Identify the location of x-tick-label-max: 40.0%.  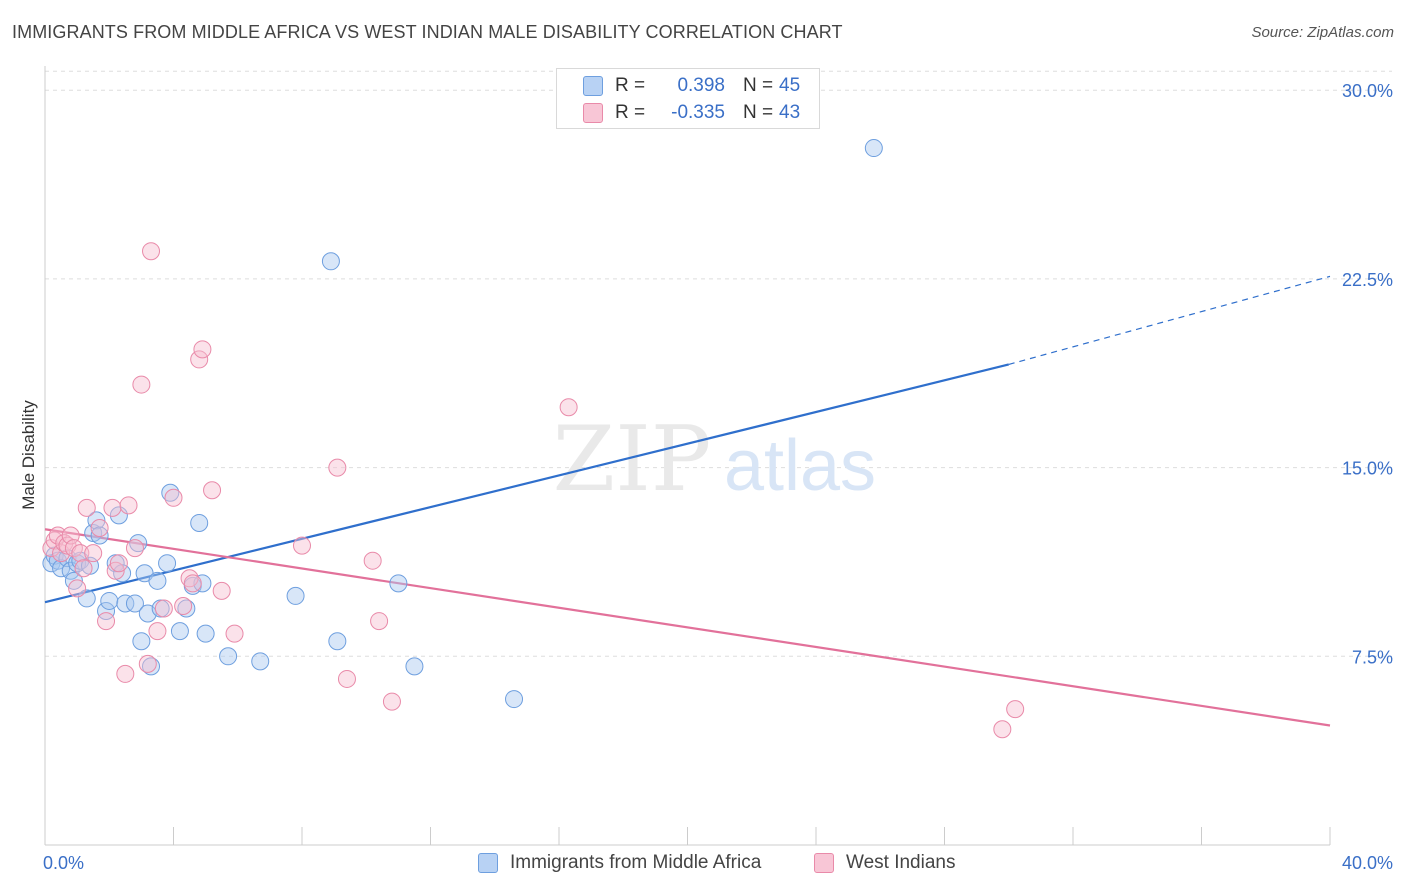
(1367, 863).